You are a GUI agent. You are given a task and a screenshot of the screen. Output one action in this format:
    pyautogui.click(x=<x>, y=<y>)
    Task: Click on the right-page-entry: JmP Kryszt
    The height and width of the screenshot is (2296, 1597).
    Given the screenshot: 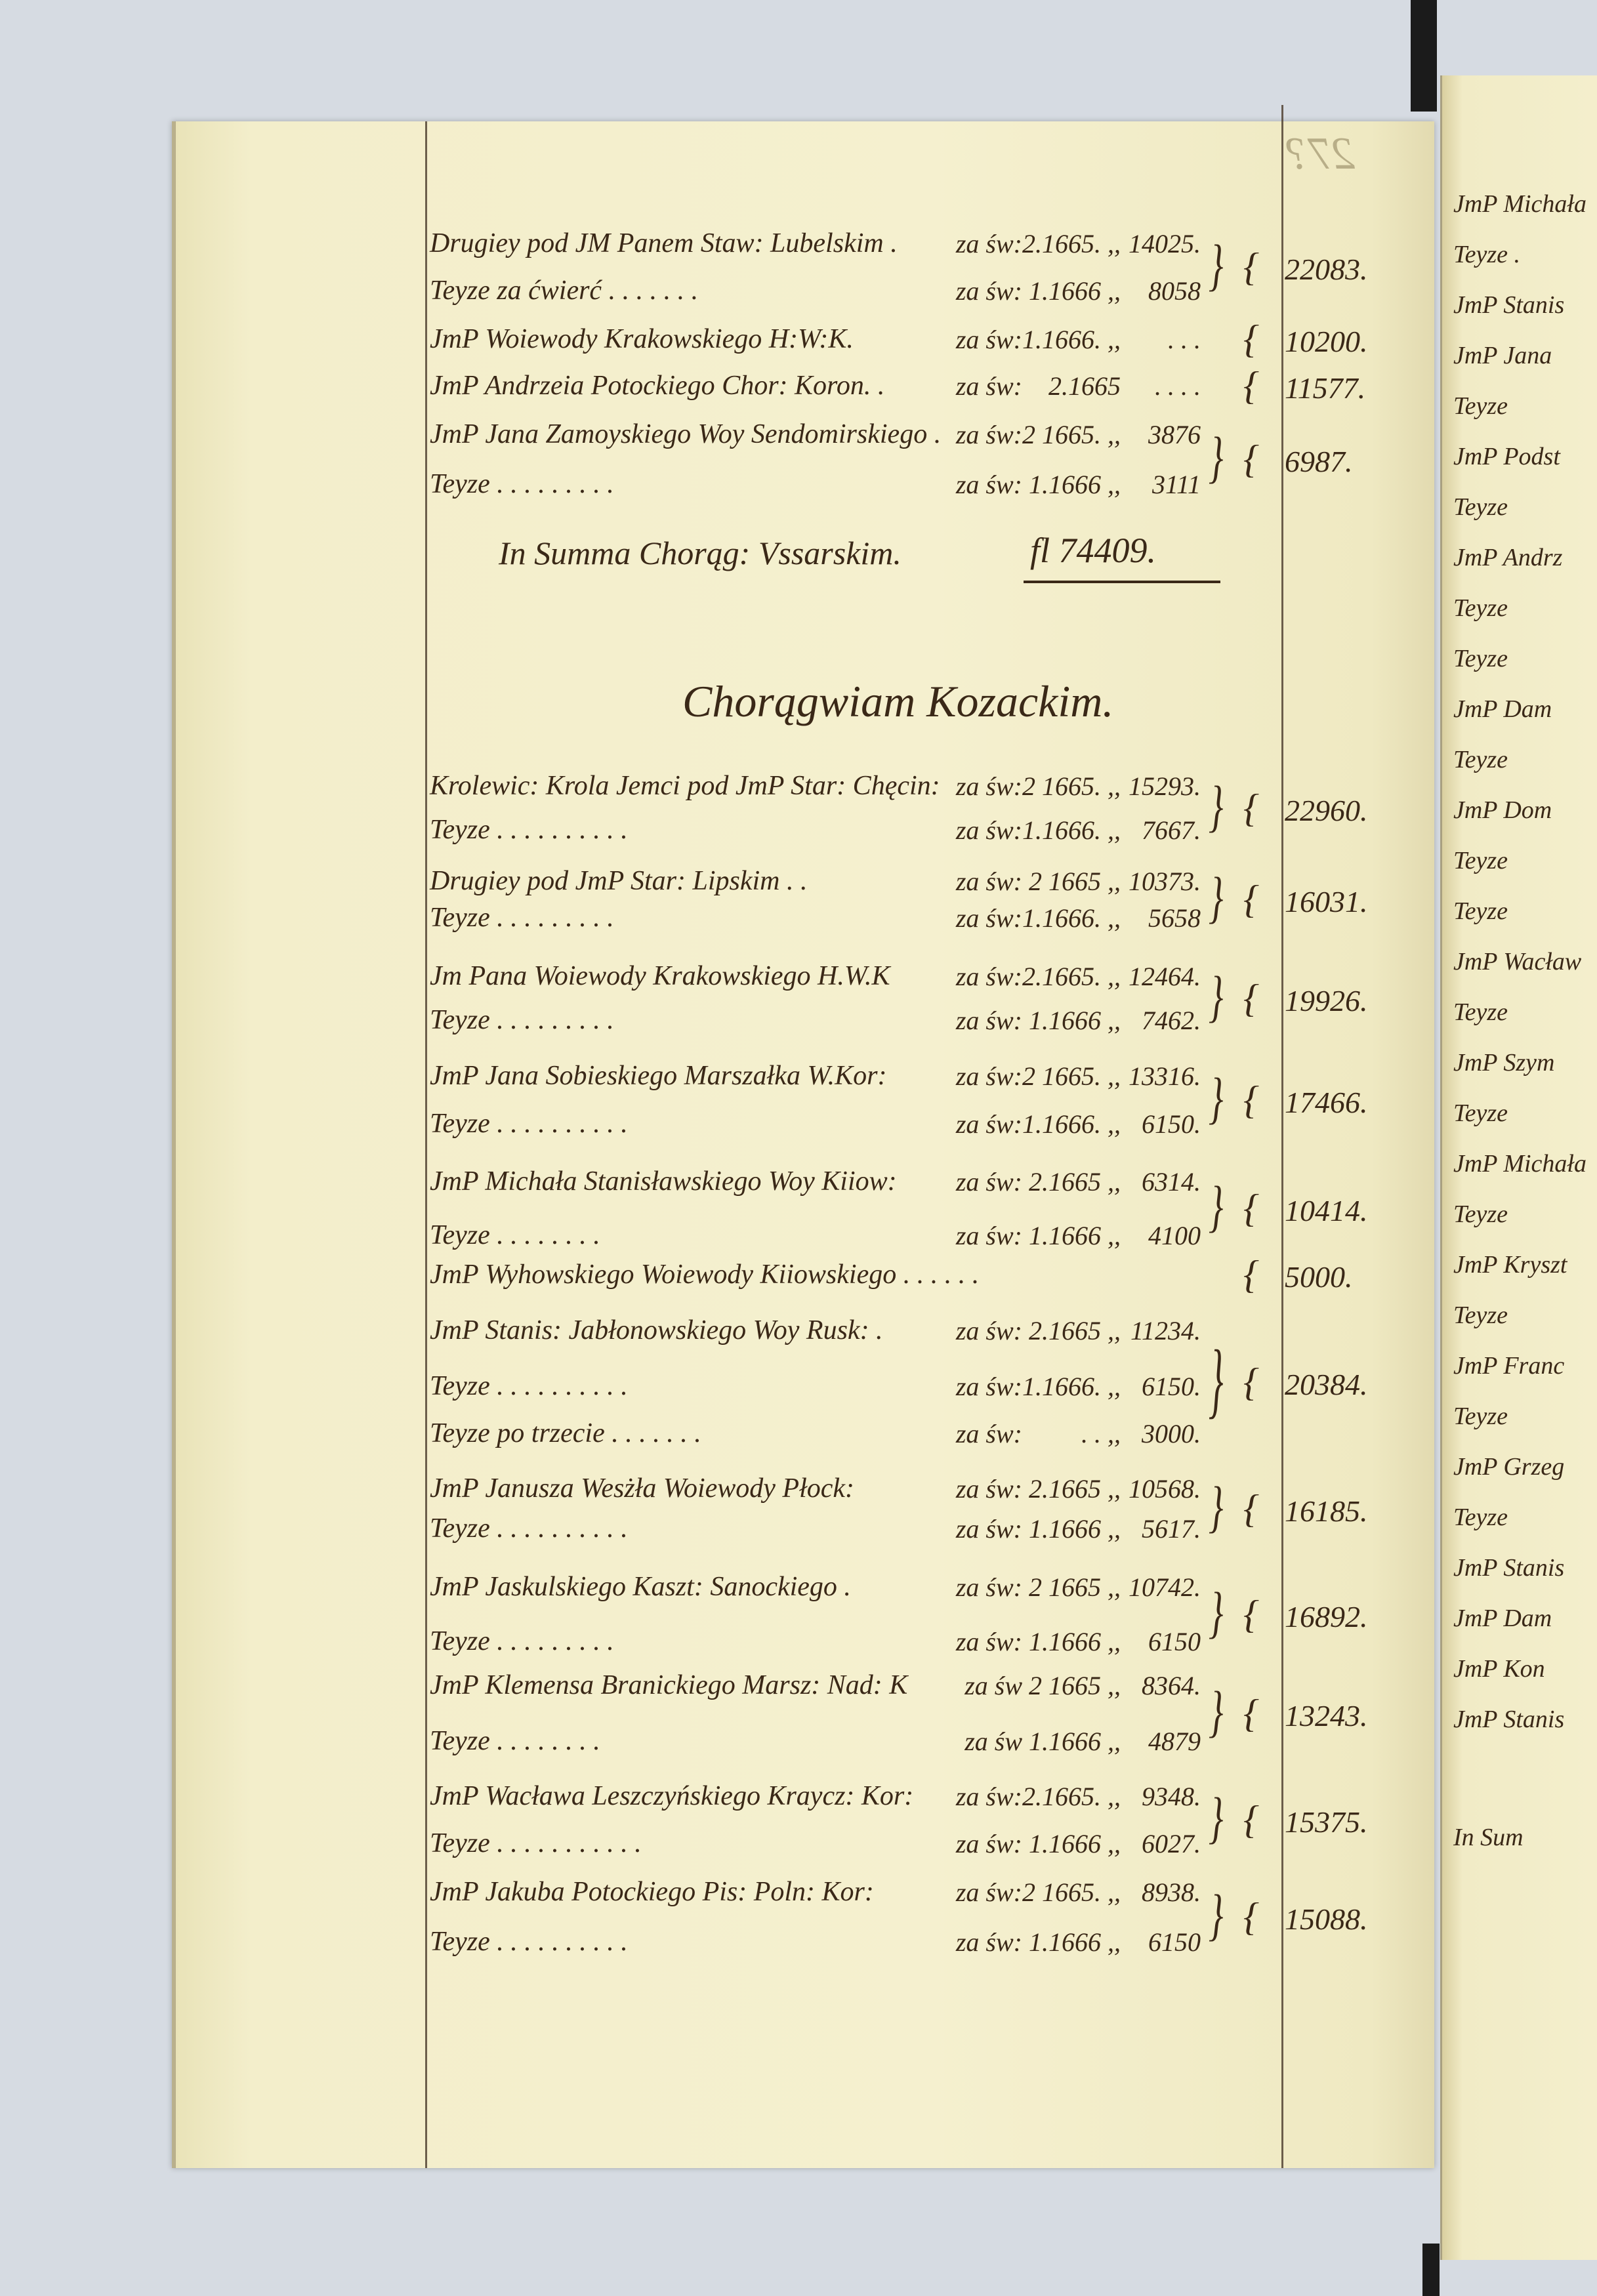 What is the action you would take?
    pyautogui.click(x=1510, y=1265)
    